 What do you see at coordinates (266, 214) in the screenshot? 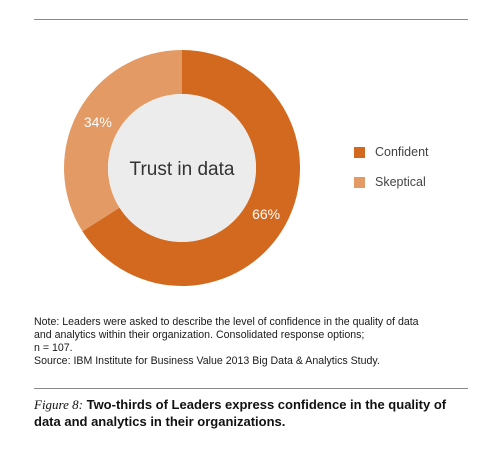
I see `slice-label-confident: 66%` at bounding box center [266, 214].